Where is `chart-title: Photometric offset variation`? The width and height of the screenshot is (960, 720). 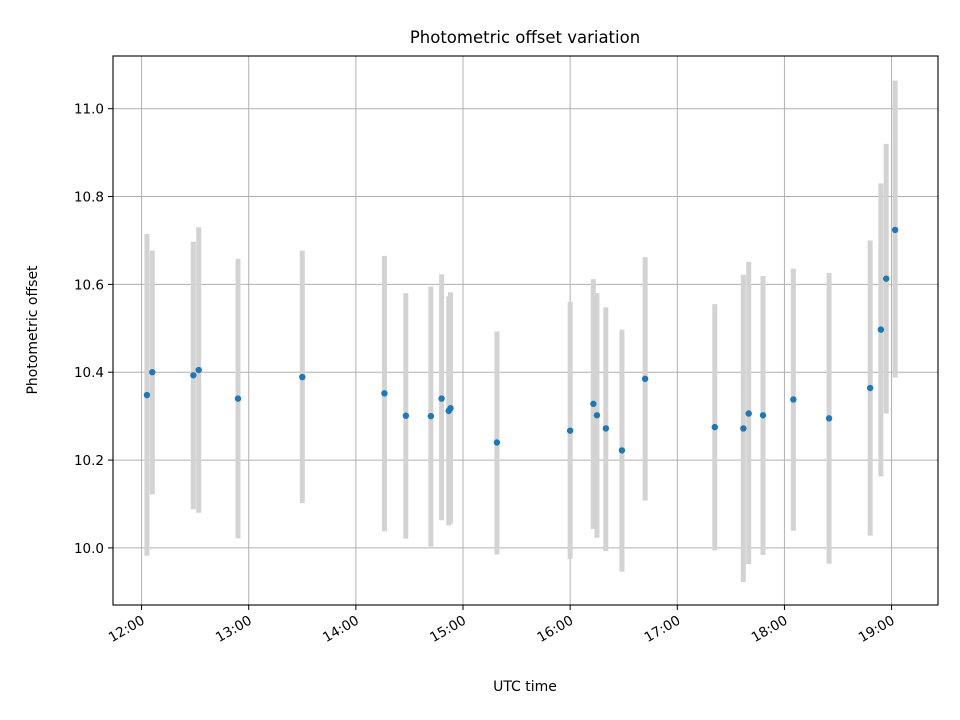
chart-title: Photometric offset variation is located at coordinates (525, 37).